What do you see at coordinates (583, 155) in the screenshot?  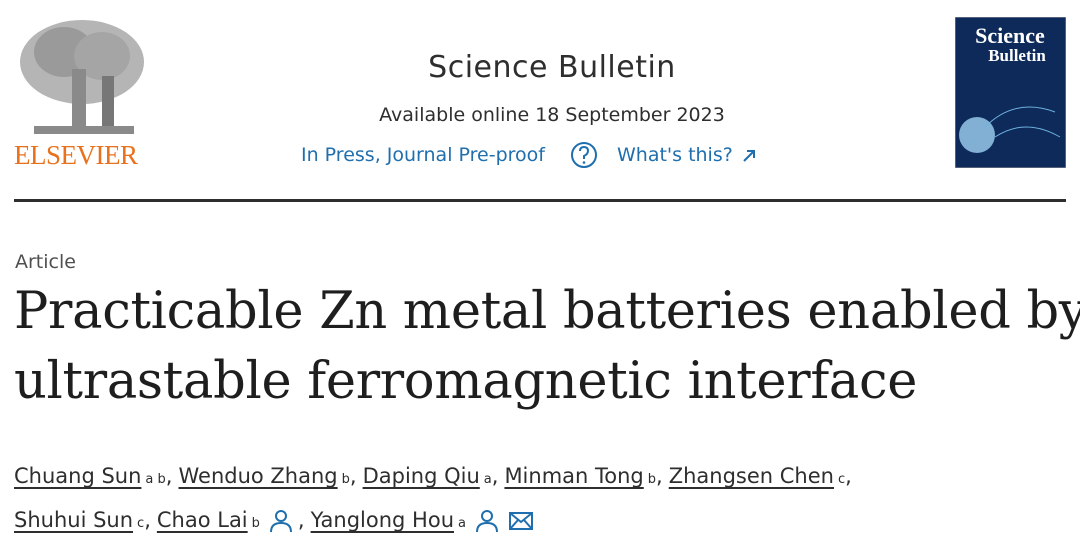 I see `help-icon` at bounding box center [583, 155].